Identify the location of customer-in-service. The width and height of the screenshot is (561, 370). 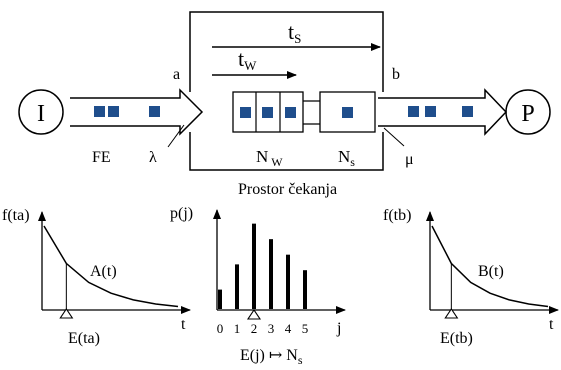
(347, 112).